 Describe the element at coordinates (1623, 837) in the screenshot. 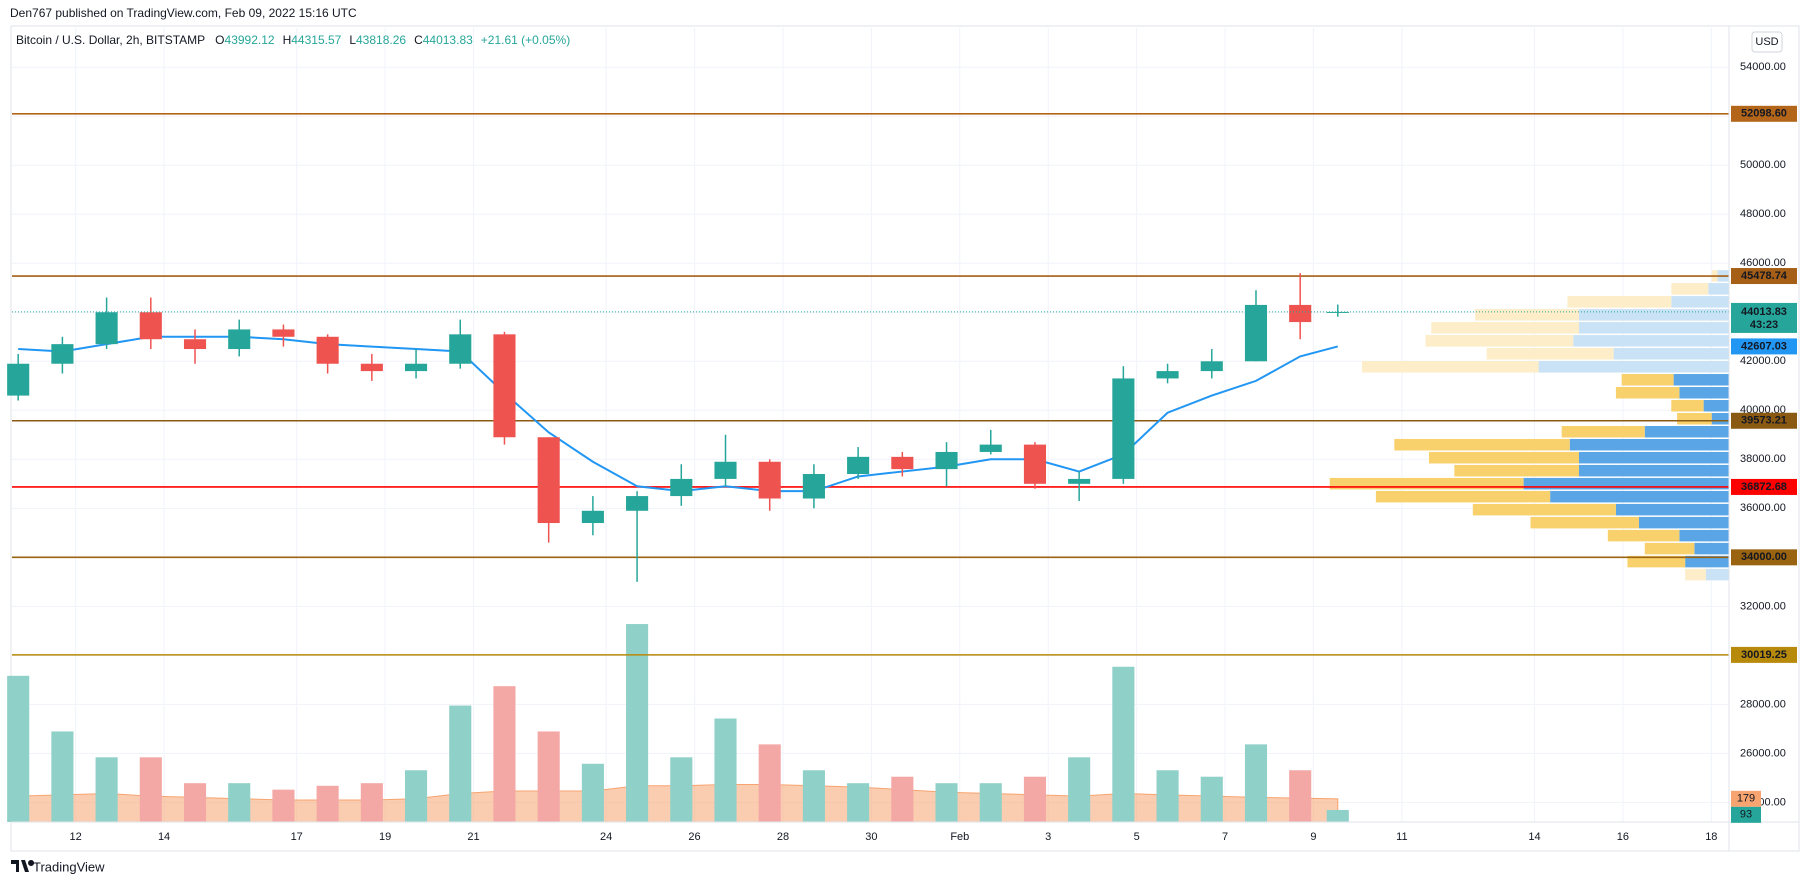

I see `x-tick-label: 16` at that location.